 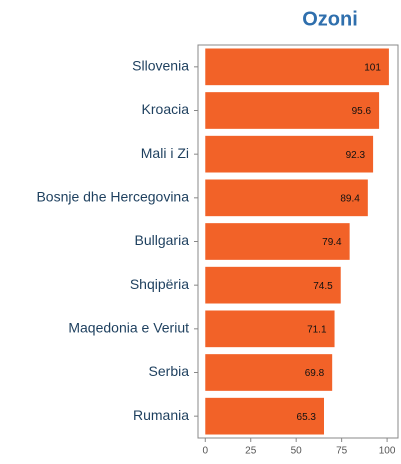 I want to click on y-tick-label: Kroacia, so click(x=166, y=109).